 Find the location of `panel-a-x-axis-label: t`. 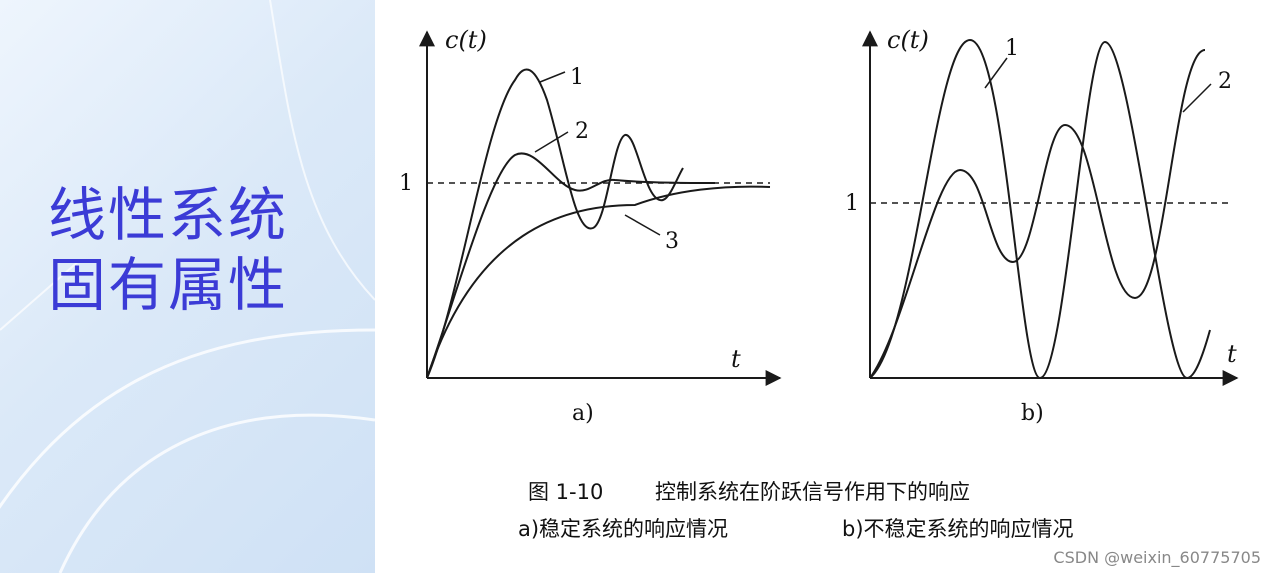

panel-a-x-axis-label: t is located at coordinates (736, 359).